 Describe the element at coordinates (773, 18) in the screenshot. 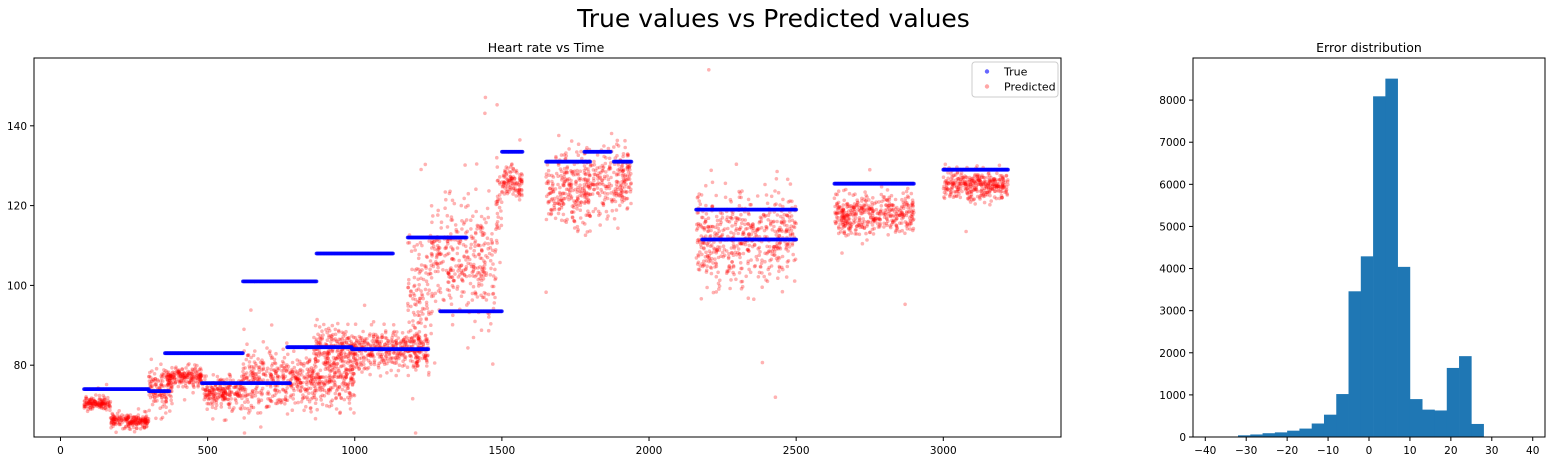

I see `figure-title: True values vs Predicted values` at that location.